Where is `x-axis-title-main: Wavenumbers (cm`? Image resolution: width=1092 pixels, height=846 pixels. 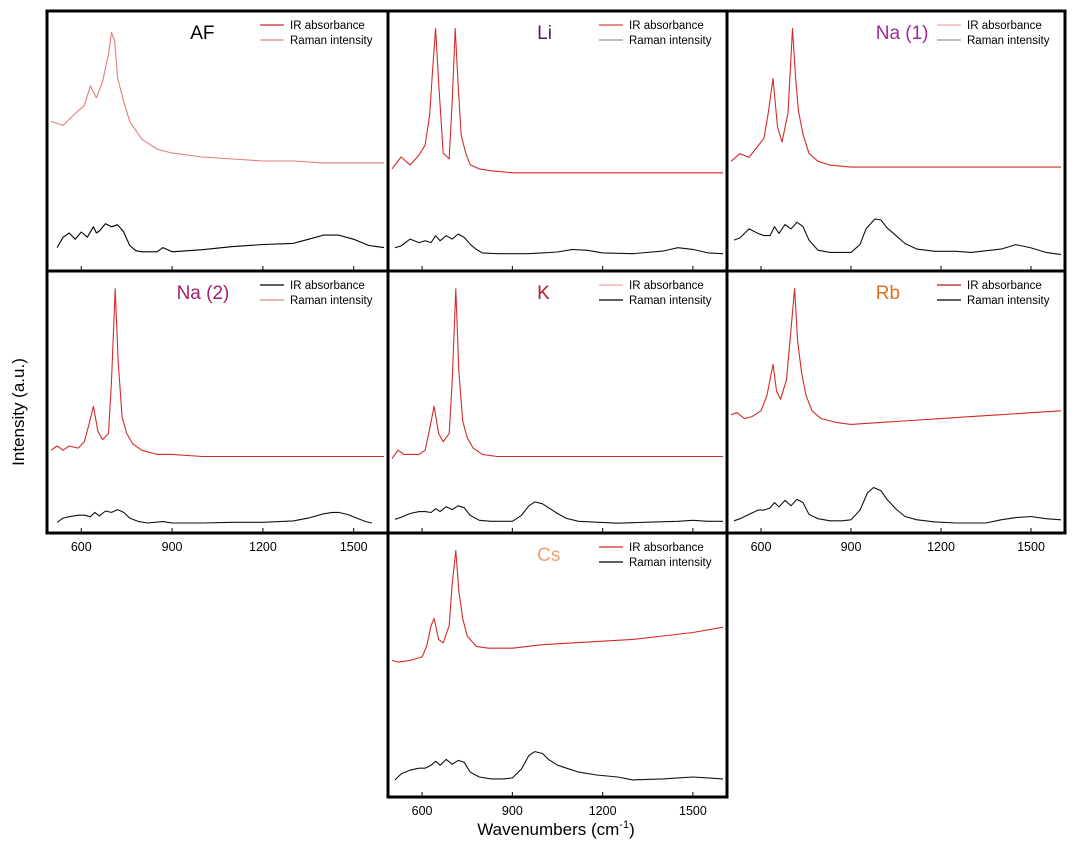 x-axis-title-main: Wavenumbers (cm is located at coordinates (548, 829).